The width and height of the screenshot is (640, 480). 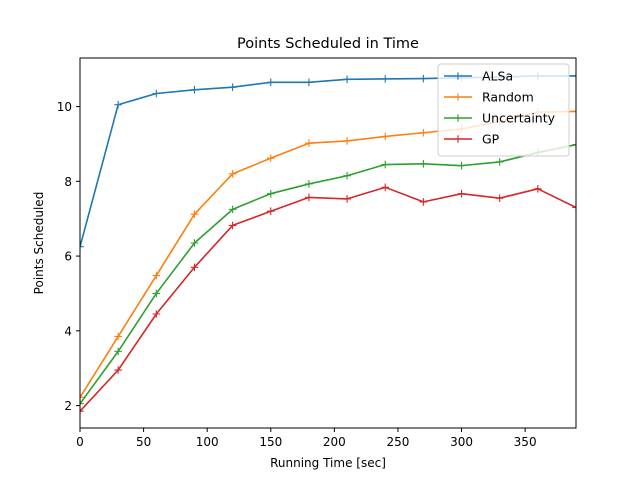 What do you see at coordinates (508, 97) in the screenshot?
I see `legend-label: Random` at bounding box center [508, 97].